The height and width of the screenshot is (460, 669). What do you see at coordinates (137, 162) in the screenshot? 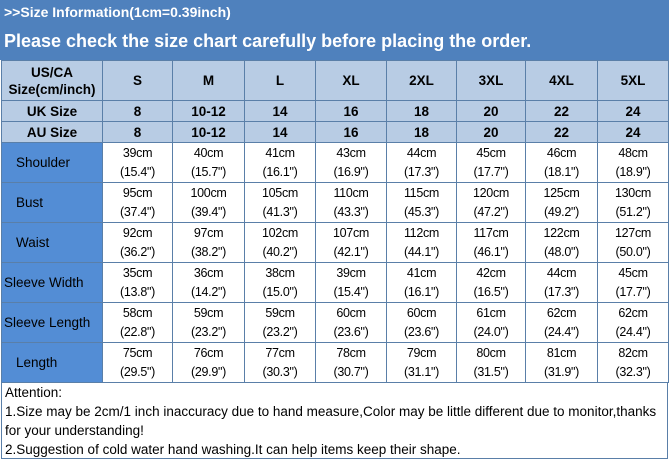
I see `measurement-cell: 39cm (15.4")` at bounding box center [137, 162].